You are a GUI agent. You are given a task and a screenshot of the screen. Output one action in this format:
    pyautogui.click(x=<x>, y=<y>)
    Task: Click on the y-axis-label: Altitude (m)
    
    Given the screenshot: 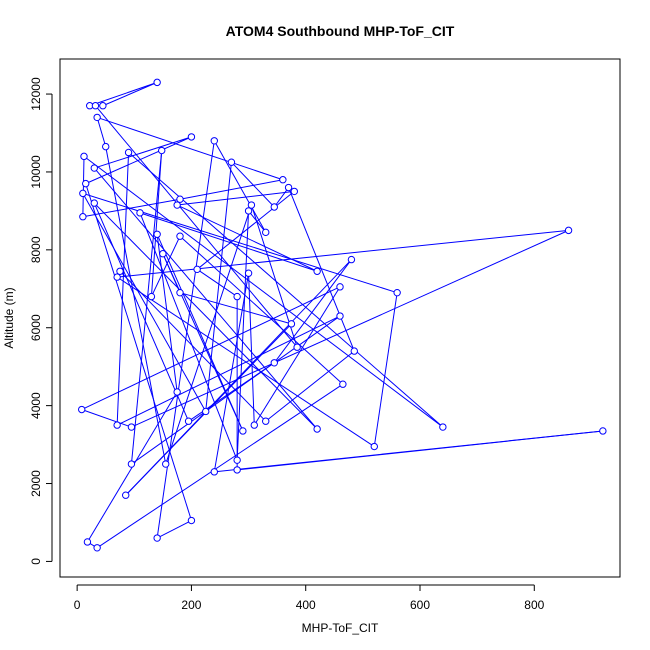 What is the action you would take?
    pyautogui.click(x=9, y=317)
    